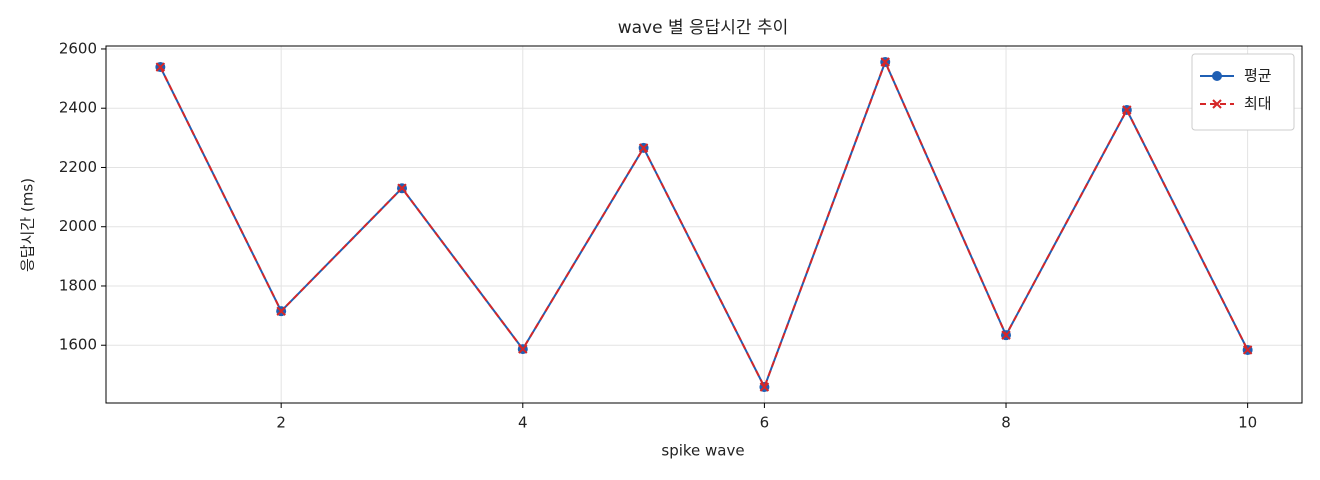  Describe the element at coordinates (78, 345) in the screenshot. I see `y-tick-label: 1600` at that location.